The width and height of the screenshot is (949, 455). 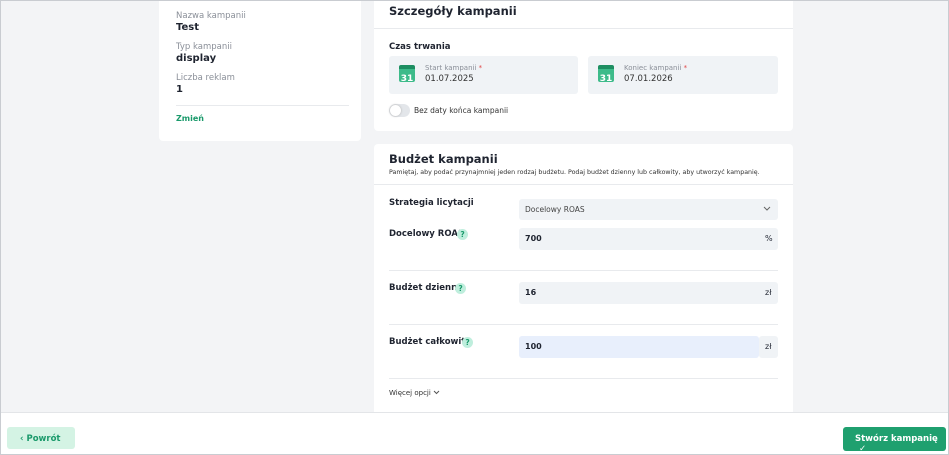 What do you see at coordinates (555, 209) in the screenshot?
I see `select-value: Docelowy ROAS` at bounding box center [555, 209].